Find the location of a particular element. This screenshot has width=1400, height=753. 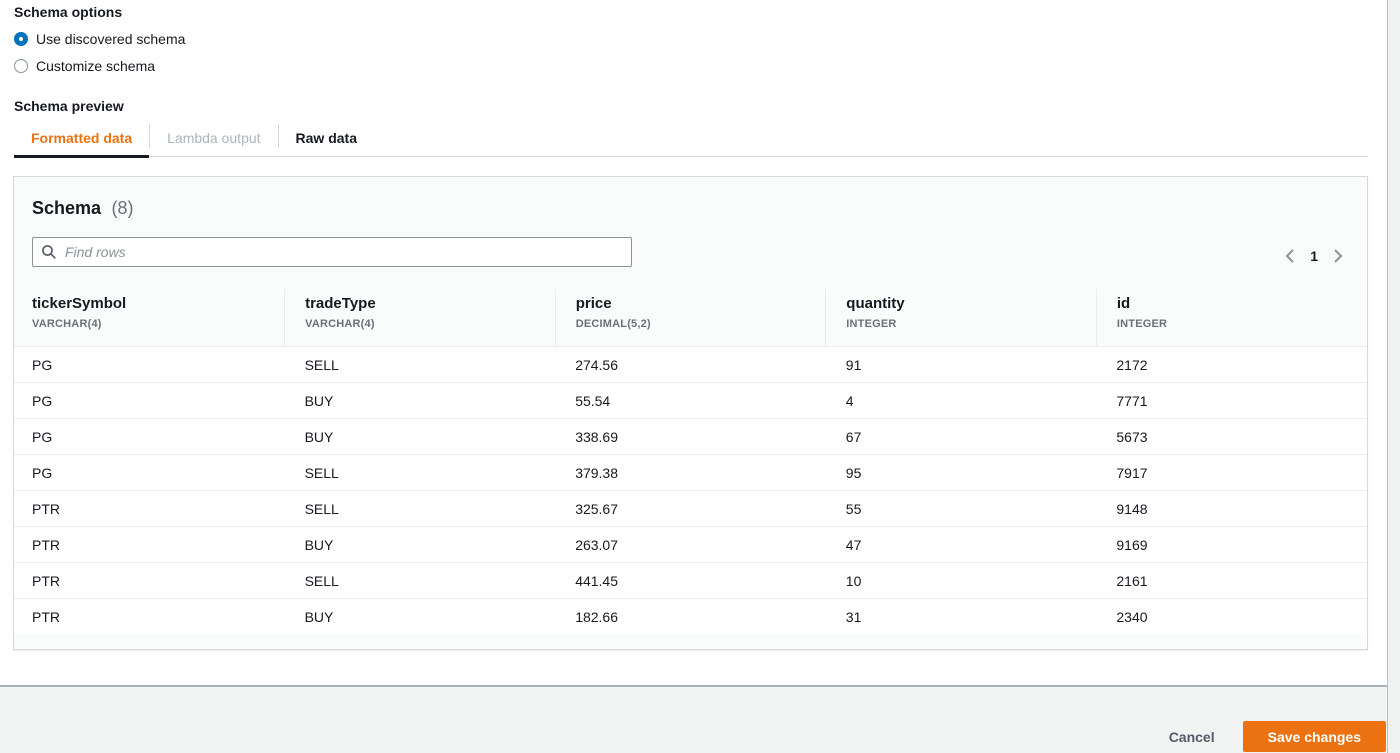

radio-use-discovered-schema: Use discovered schema is located at coordinates (99, 39).